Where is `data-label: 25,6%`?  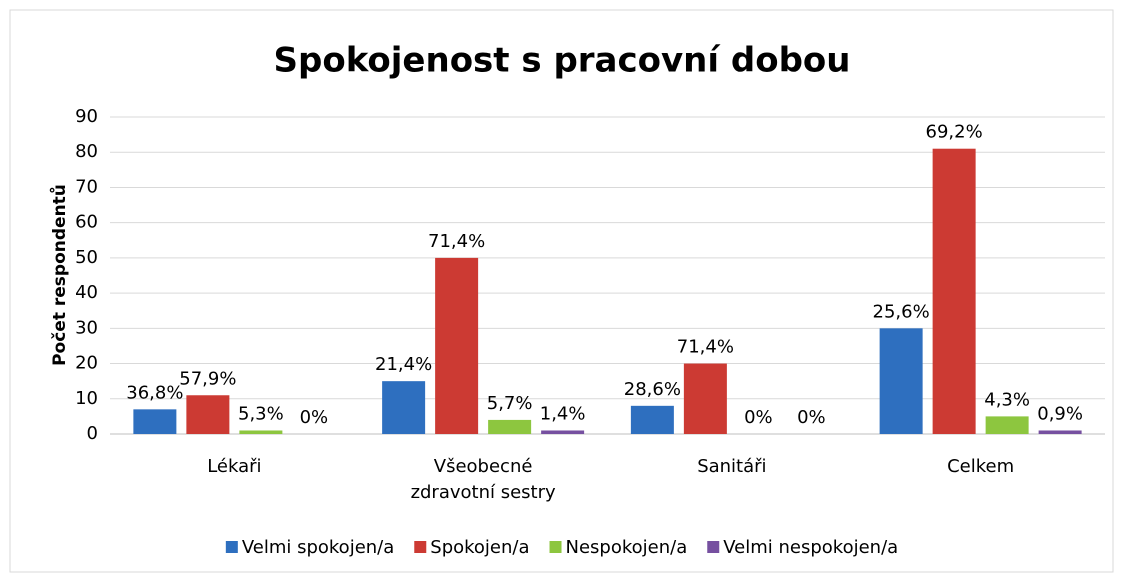
data-label: 25,6% is located at coordinates (901, 311).